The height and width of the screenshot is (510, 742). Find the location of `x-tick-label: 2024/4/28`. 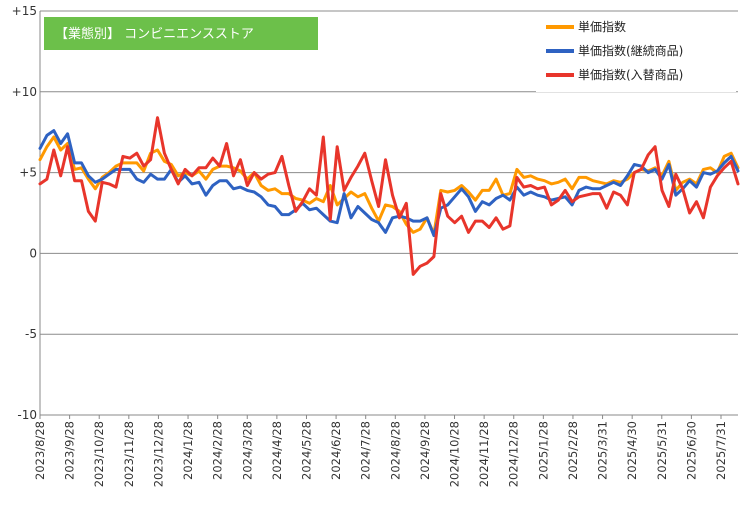

x-tick-label: 2024/4/28 is located at coordinates (277, 450).